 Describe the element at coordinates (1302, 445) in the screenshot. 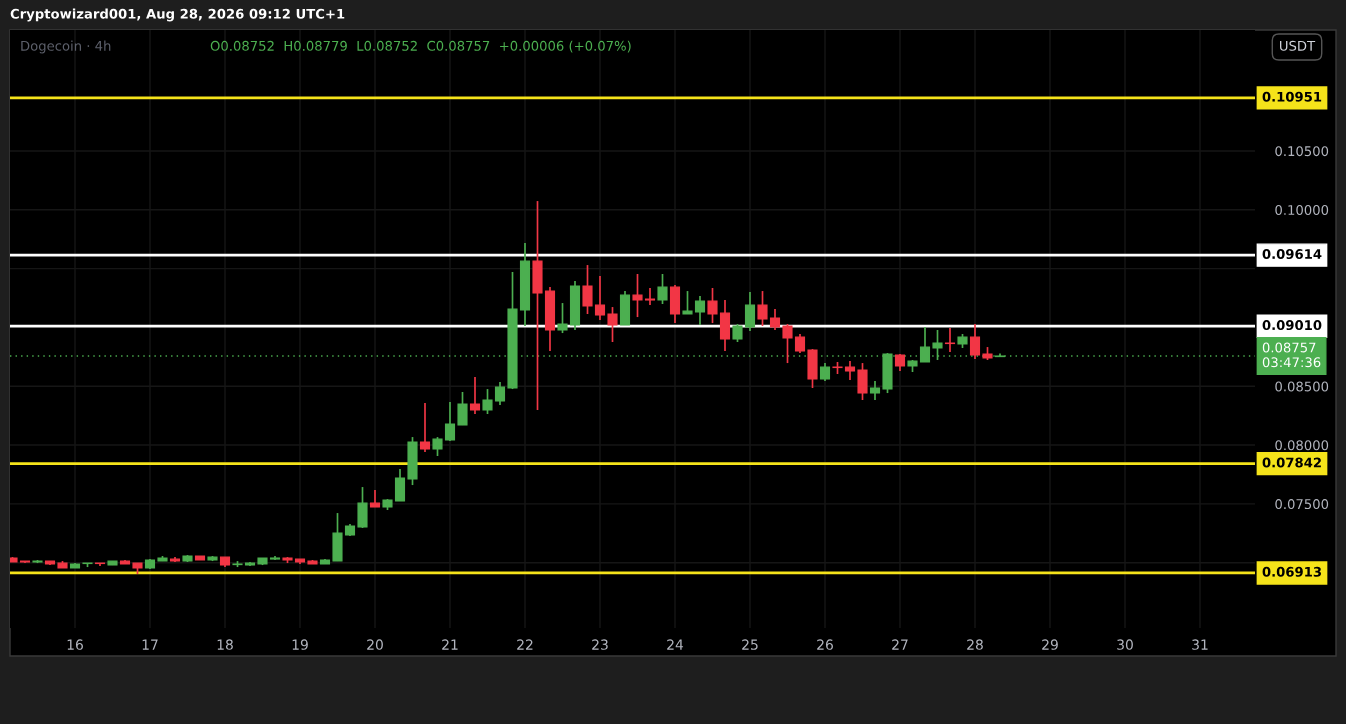

I see `y-tick-label: 0.08000` at that location.